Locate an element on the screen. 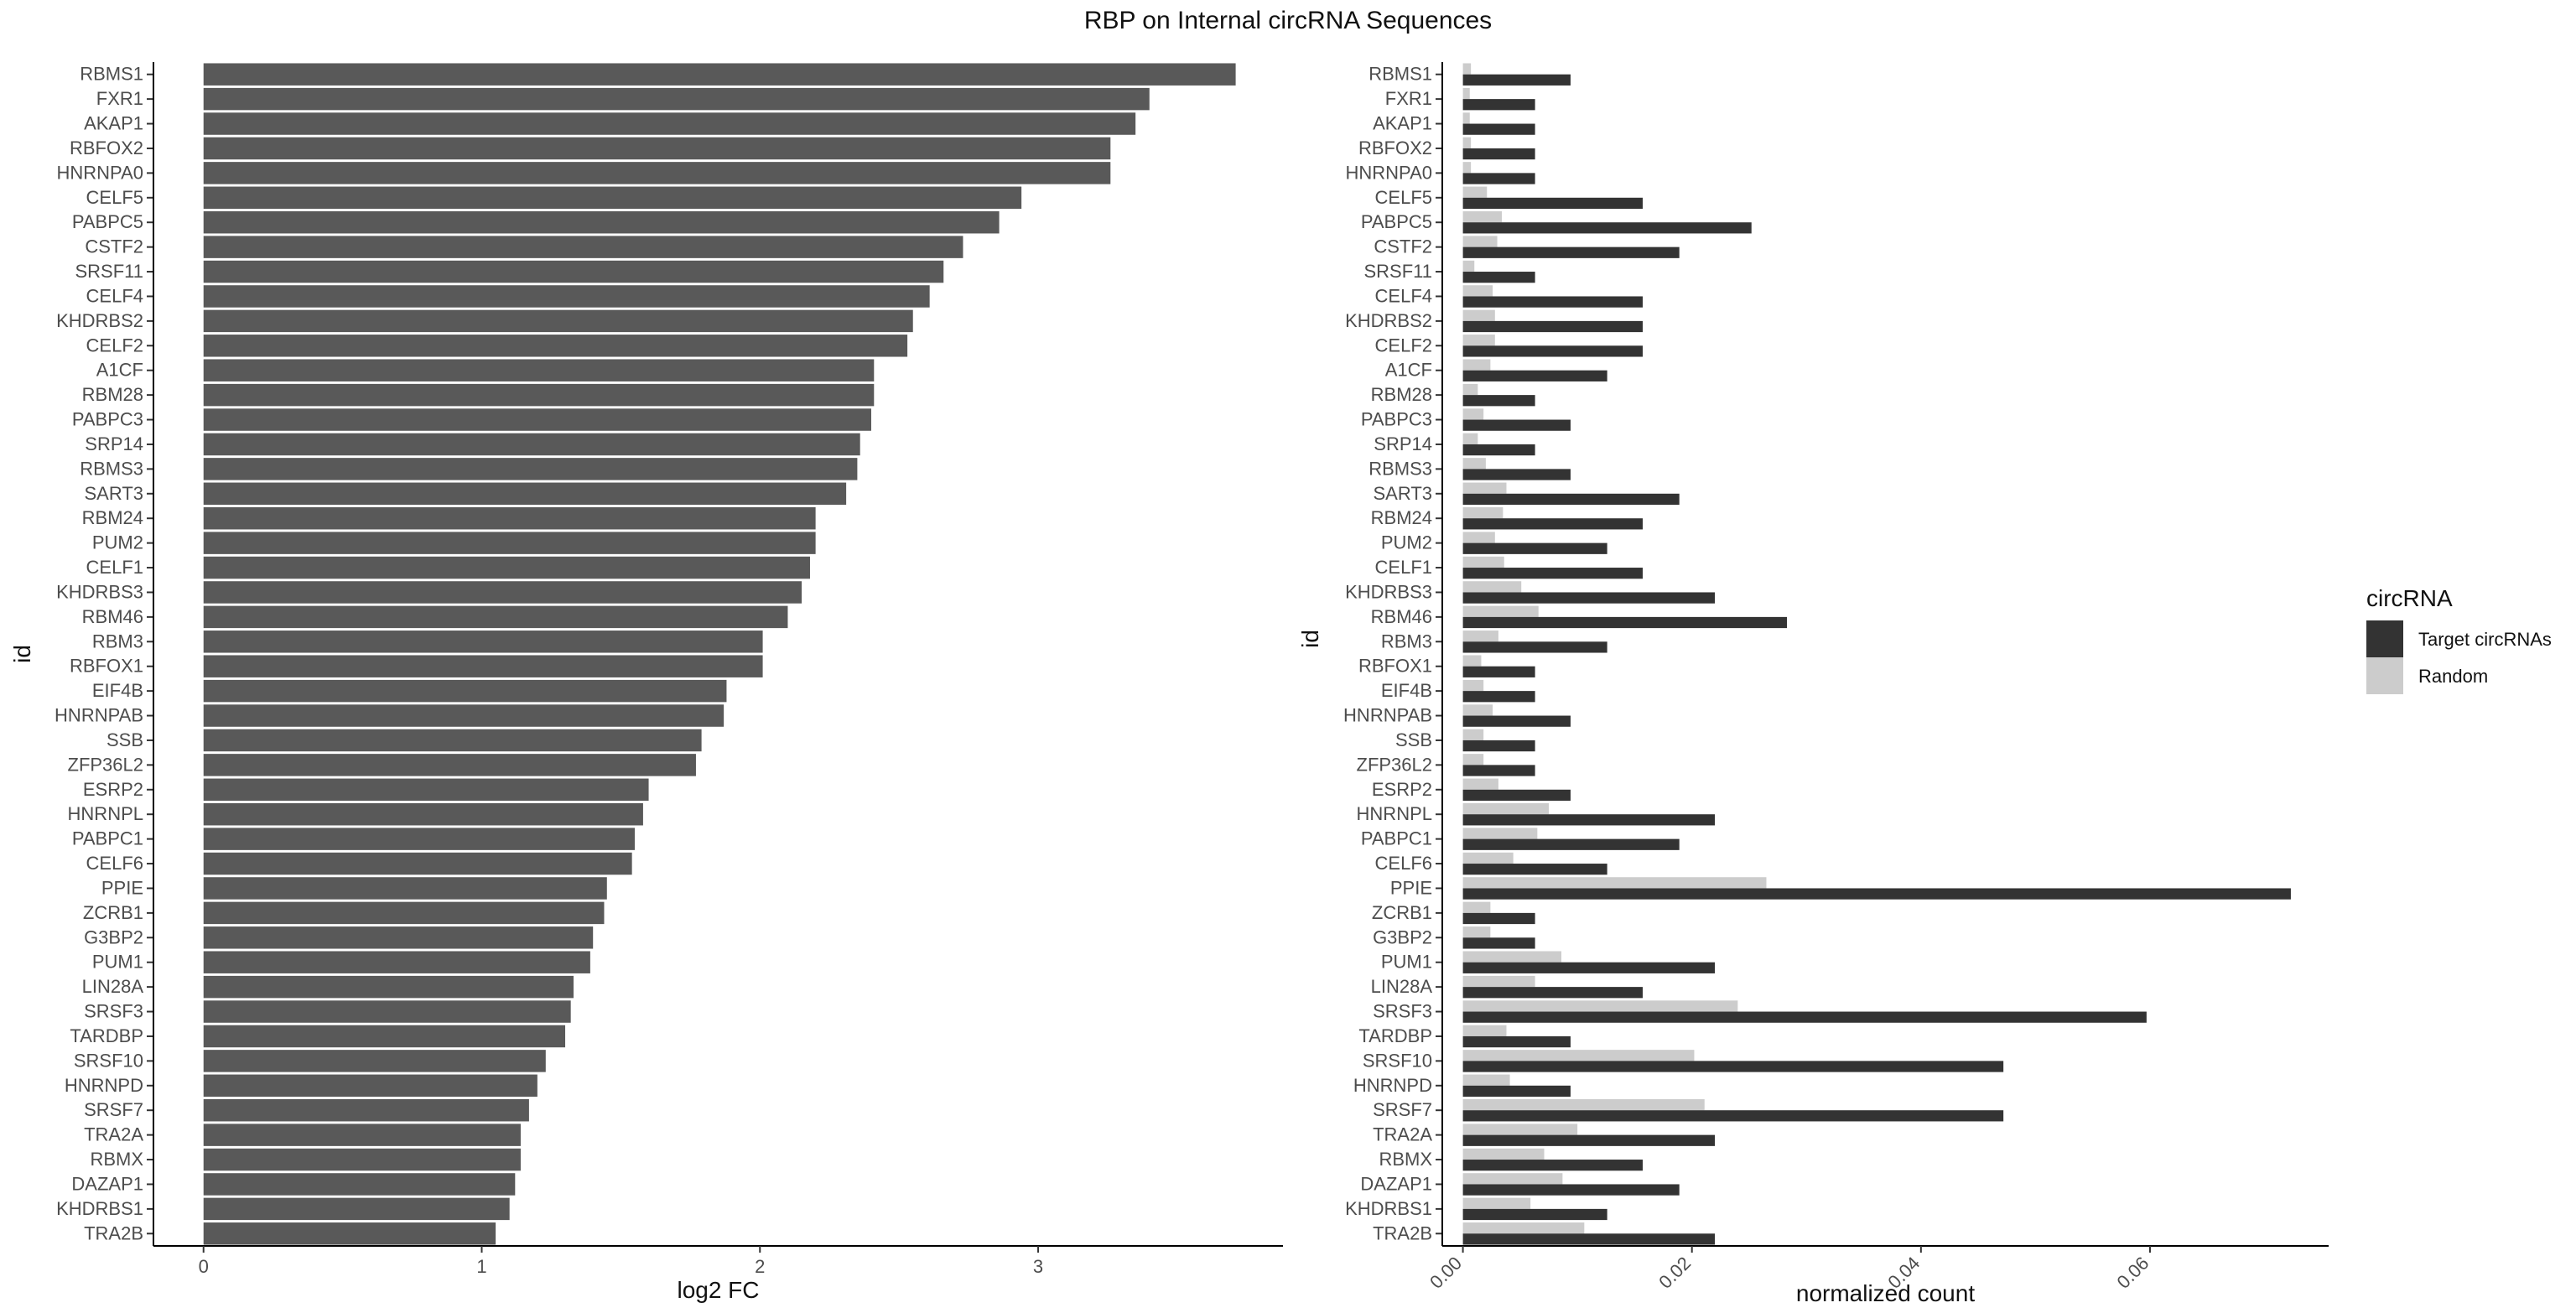 The height and width of the screenshot is (1313, 2576). bar-zcrb1 is located at coordinates (404, 913).